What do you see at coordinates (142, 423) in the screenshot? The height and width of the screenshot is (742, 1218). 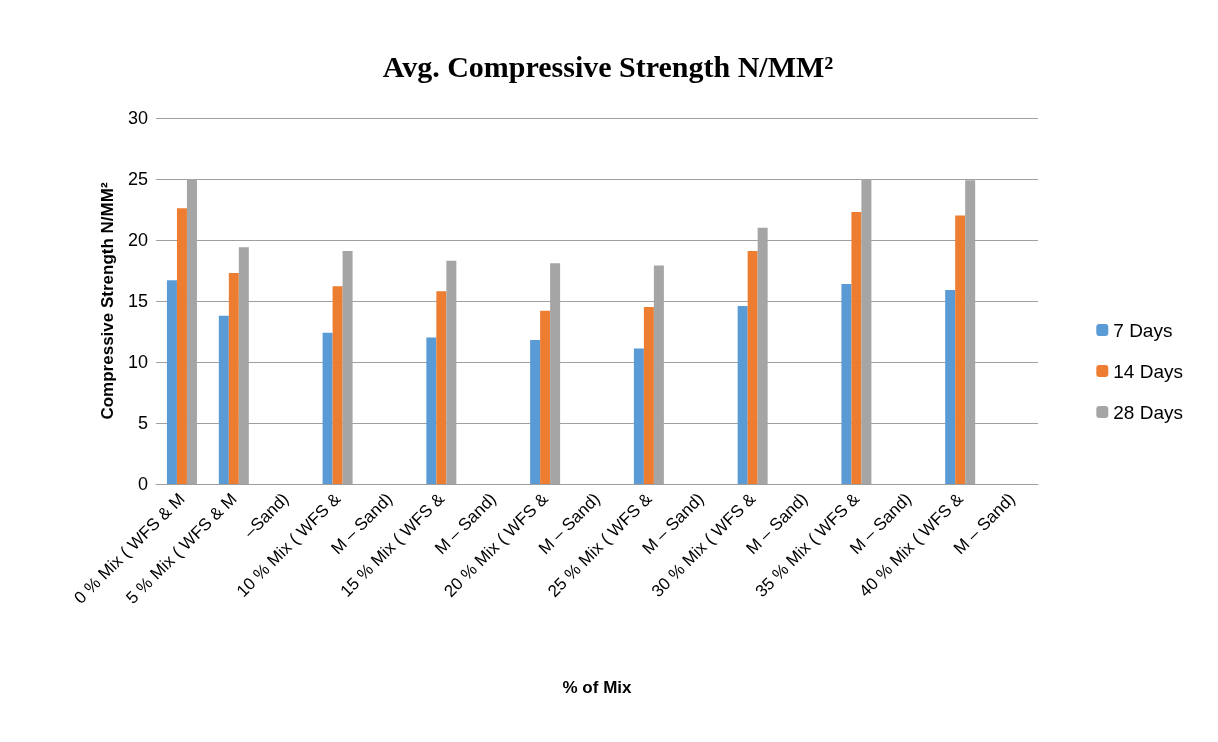 I see `y-tick-label: 5` at bounding box center [142, 423].